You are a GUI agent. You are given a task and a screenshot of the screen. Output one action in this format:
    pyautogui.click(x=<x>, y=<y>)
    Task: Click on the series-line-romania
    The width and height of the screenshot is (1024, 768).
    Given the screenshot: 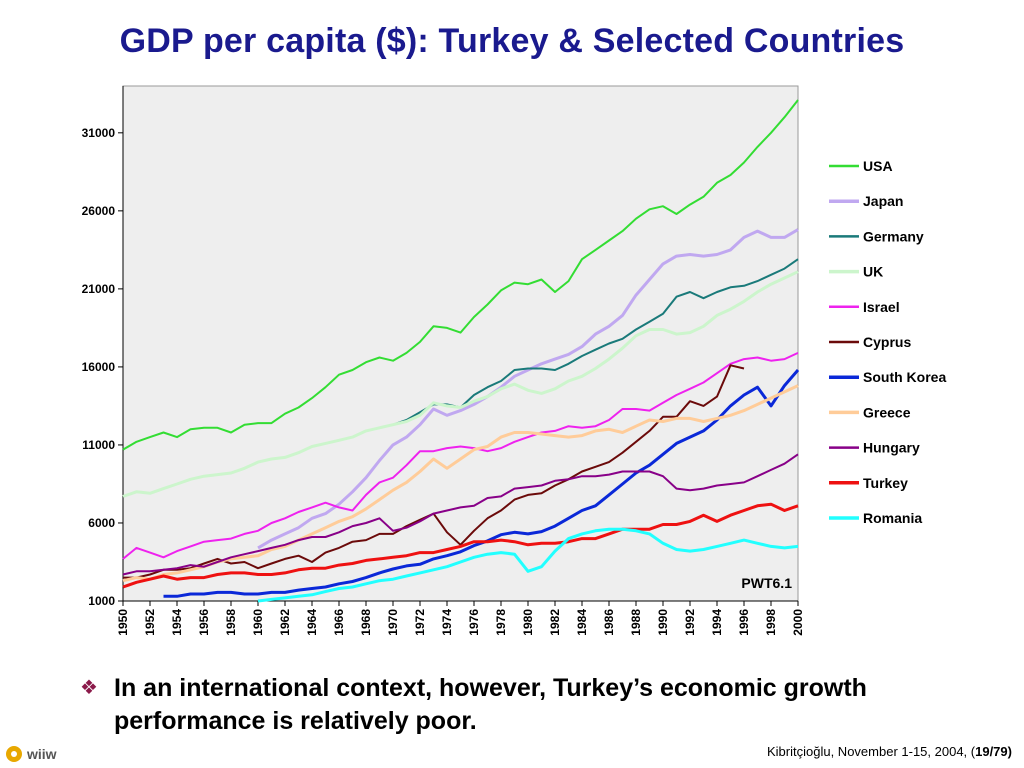 What is the action you would take?
    pyautogui.click(x=528, y=565)
    